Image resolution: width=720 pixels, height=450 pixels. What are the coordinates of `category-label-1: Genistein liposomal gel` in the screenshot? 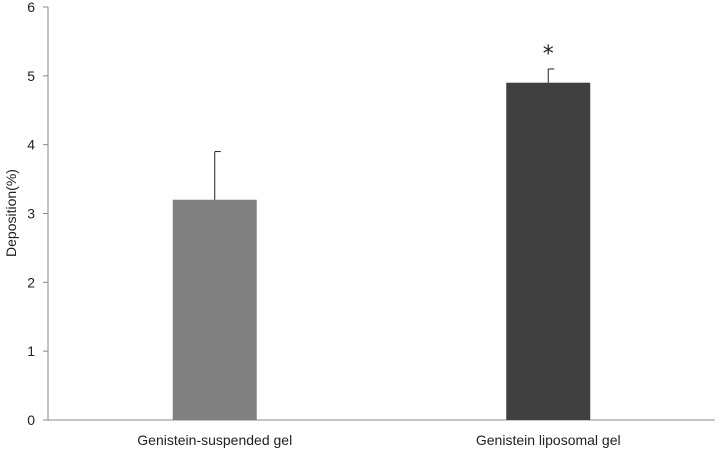 It's located at (548, 440).